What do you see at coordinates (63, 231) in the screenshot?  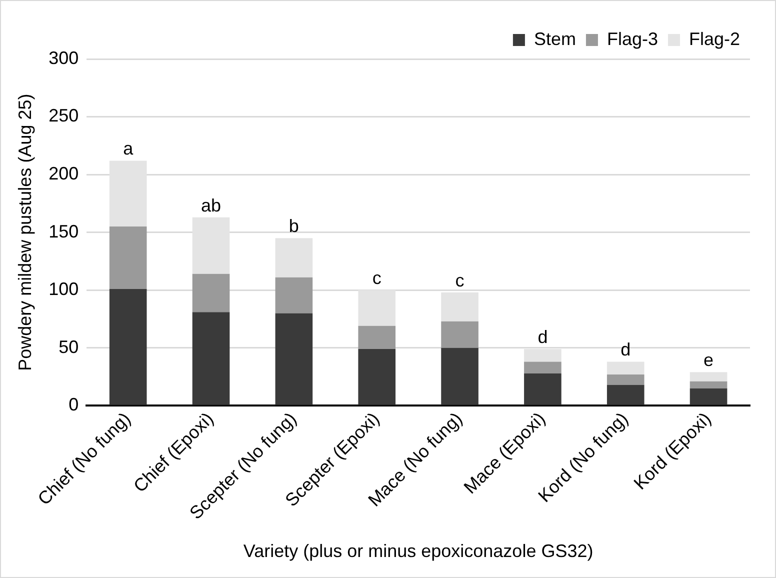 I see `y-tick-label: 150` at bounding box center [63, 231].